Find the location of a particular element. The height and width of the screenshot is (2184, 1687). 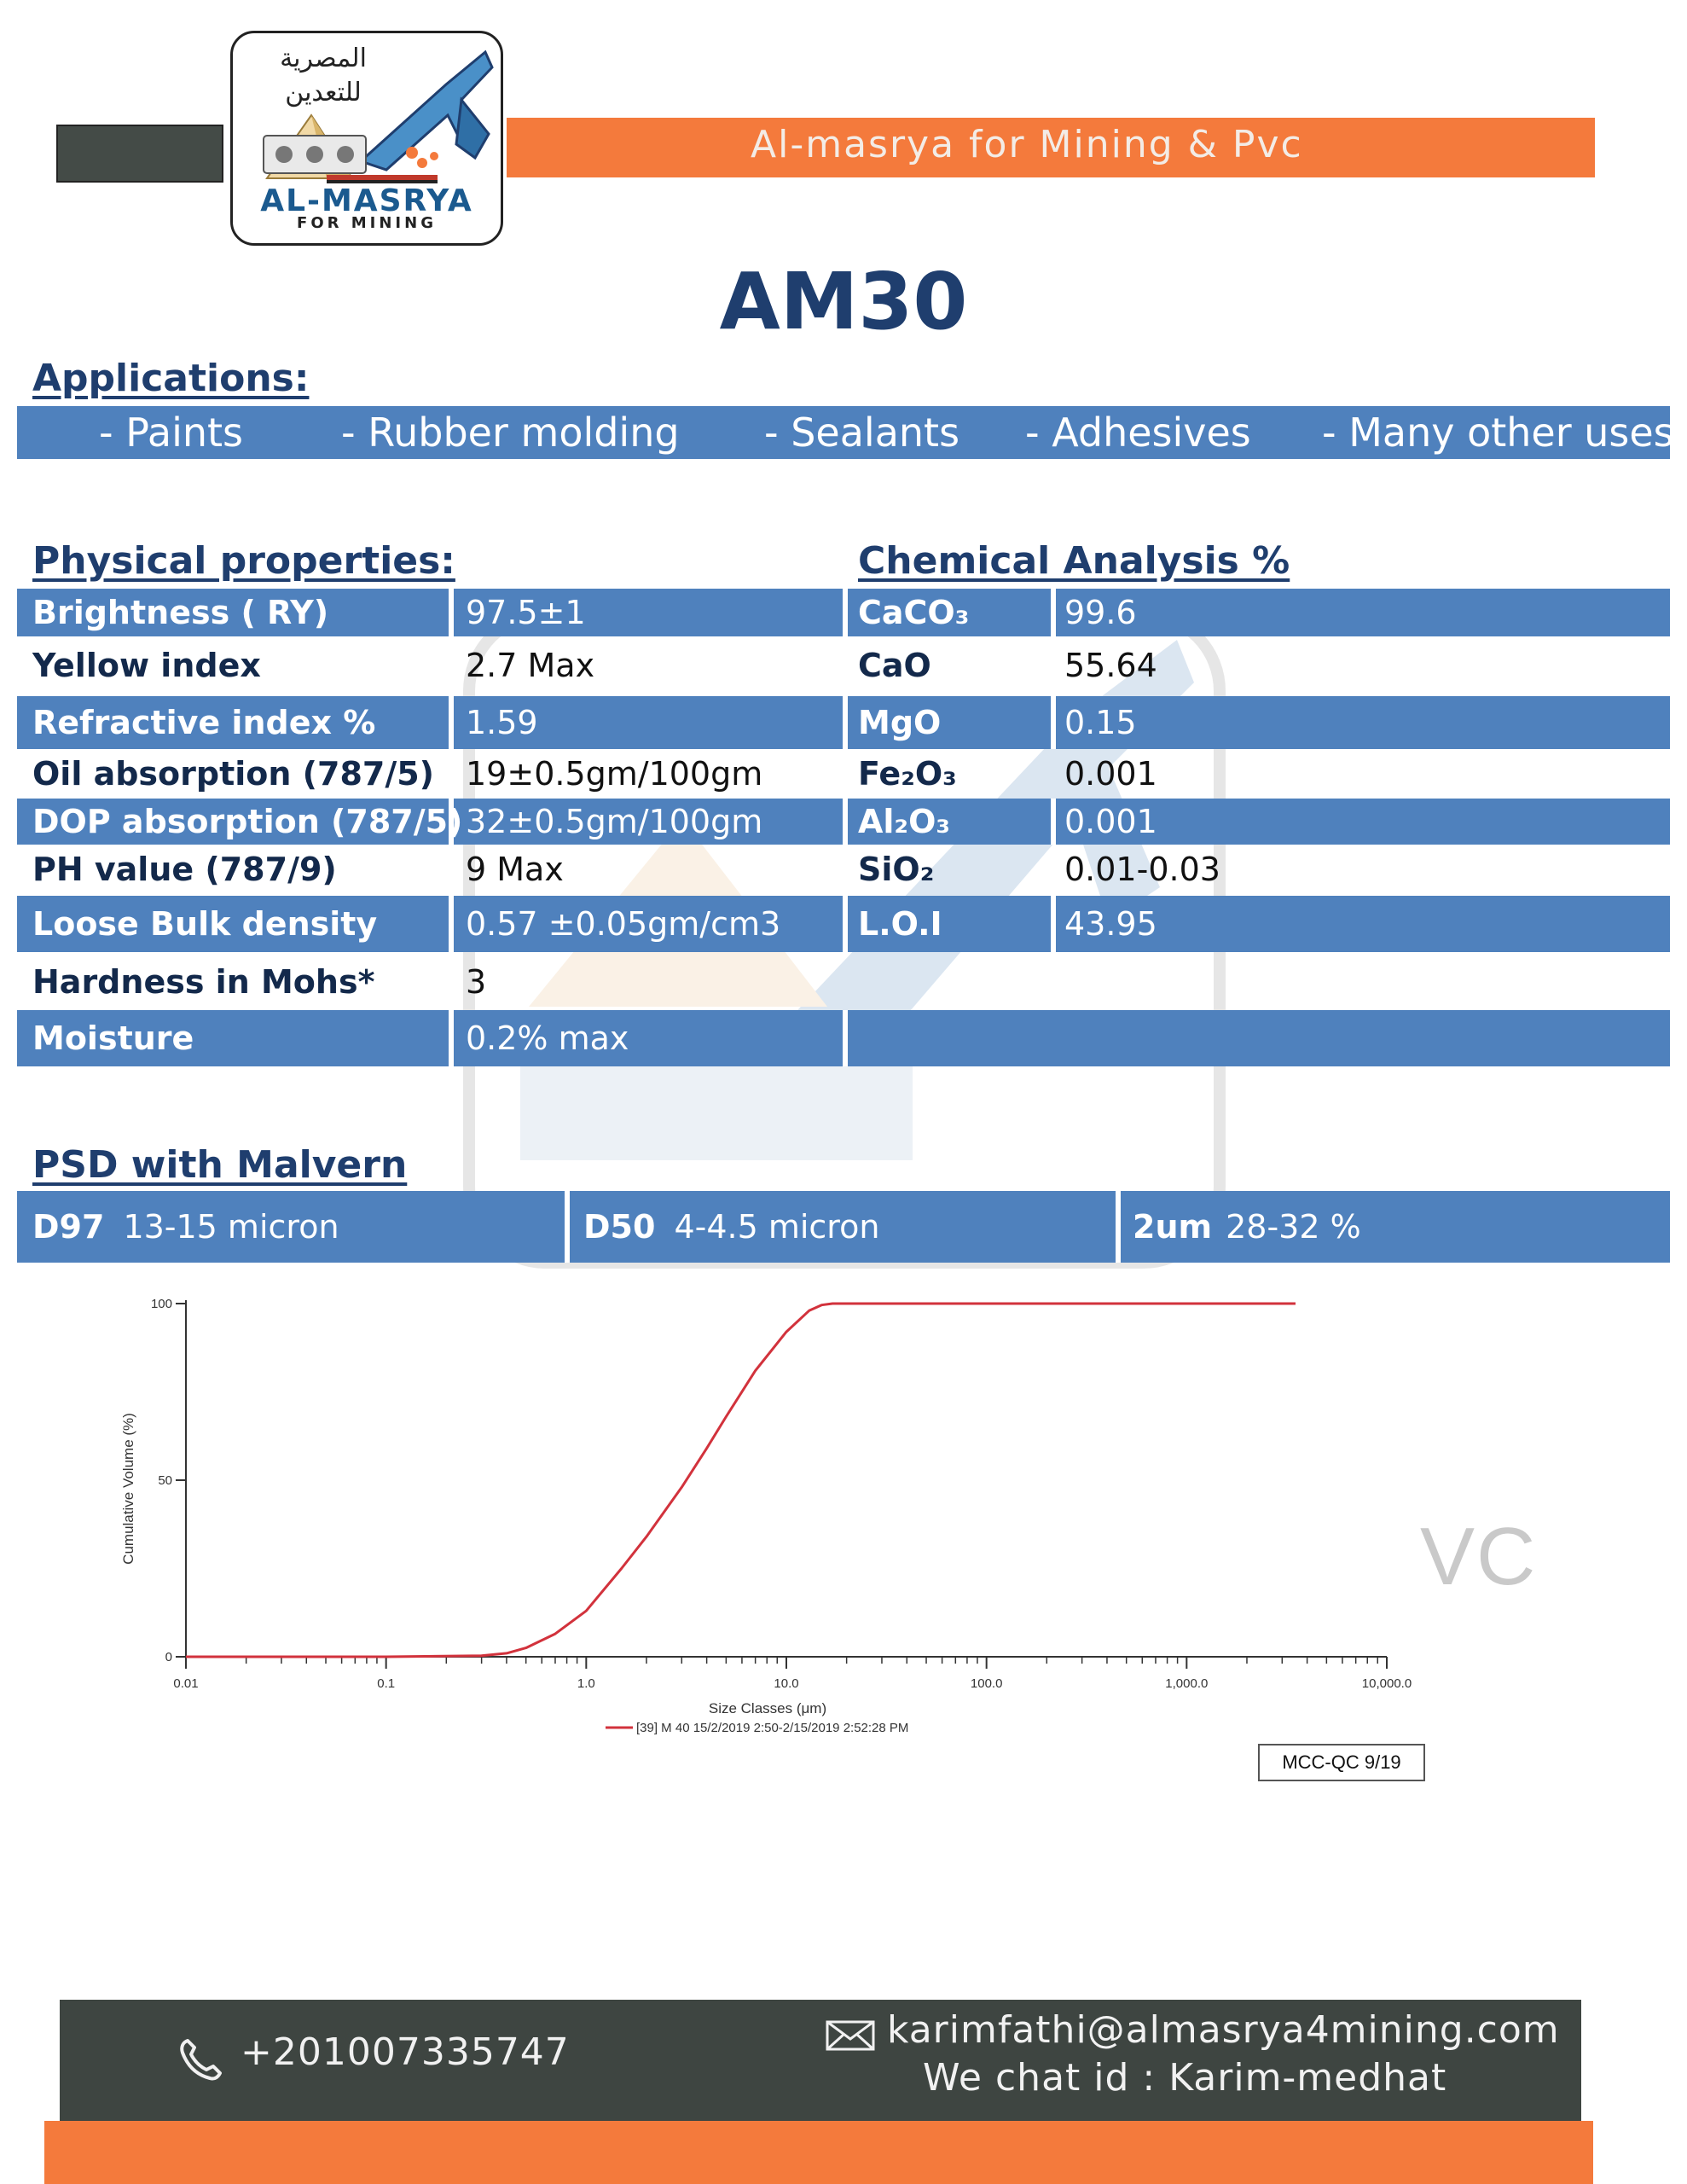

chemical-value: 0.01-0.03 is located at coordinates (1142, 869).